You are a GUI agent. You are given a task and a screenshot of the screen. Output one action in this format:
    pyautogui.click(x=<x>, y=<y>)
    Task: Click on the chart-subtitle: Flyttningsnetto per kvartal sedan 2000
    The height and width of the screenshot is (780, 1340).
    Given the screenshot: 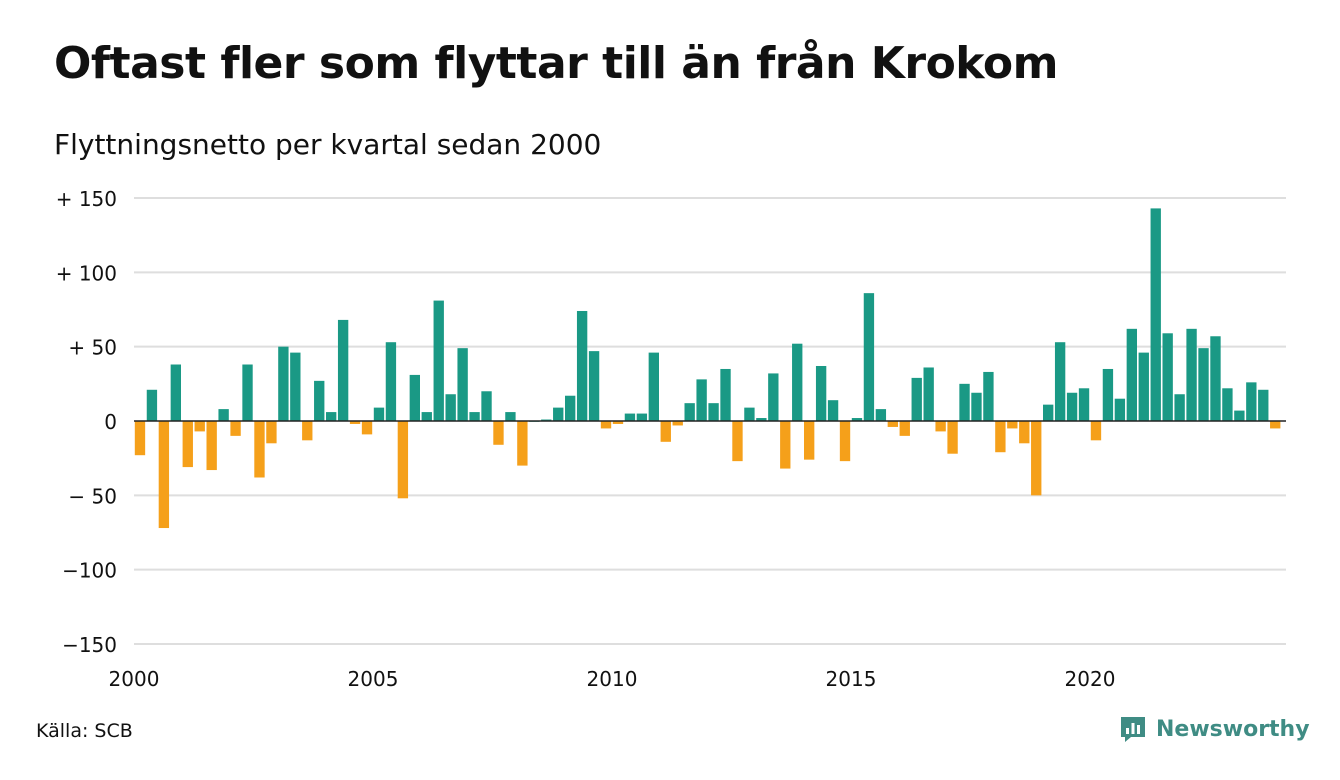 What is the action you would take?
    pyautogui.click(x=328, y=144)
    